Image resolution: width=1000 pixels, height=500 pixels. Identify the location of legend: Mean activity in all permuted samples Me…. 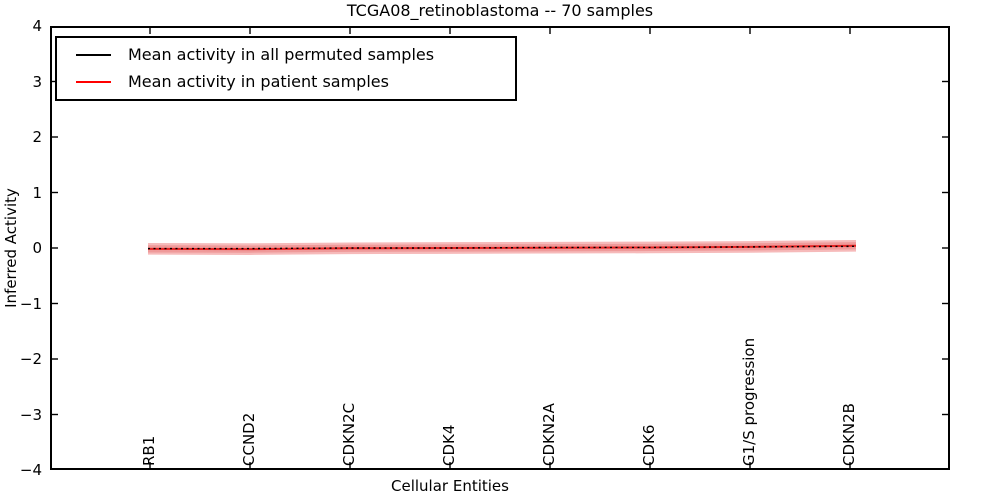
(286, 68).